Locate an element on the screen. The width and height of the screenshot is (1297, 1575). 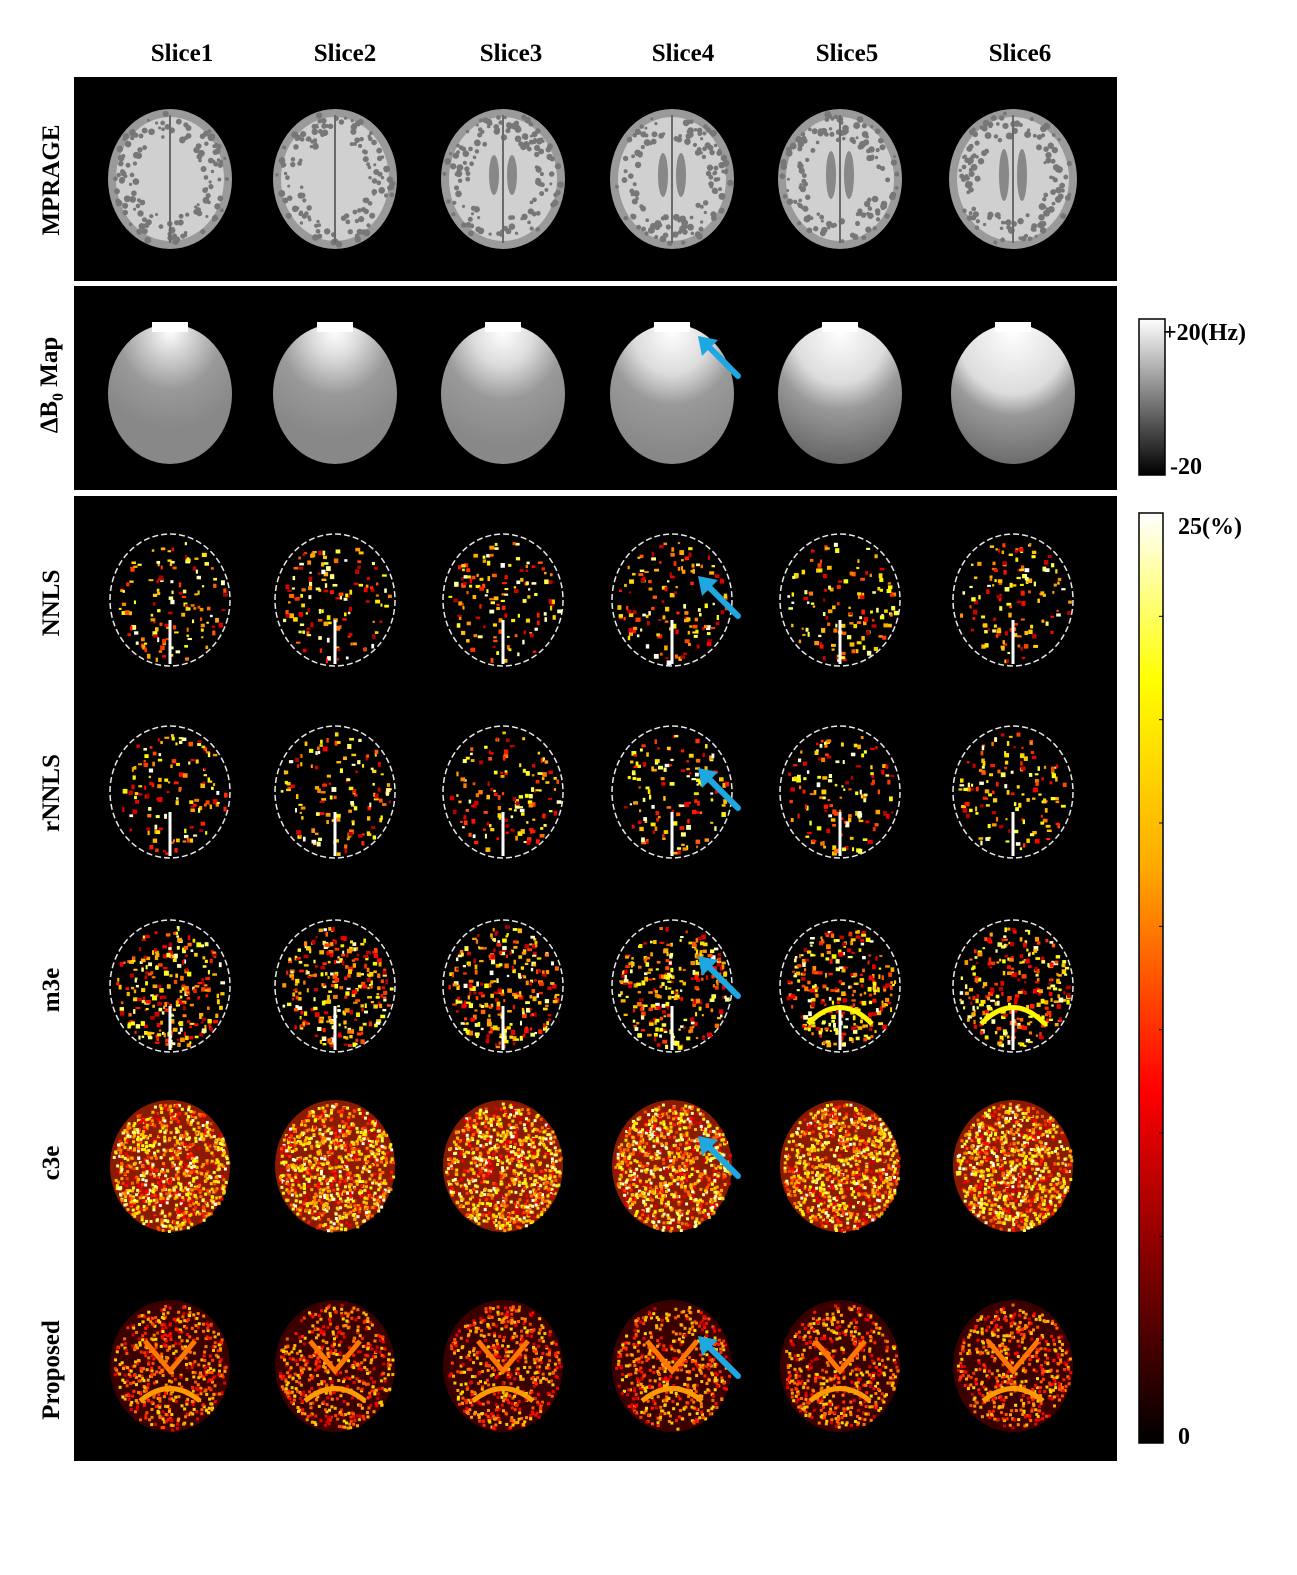
row-label-b0-map: ΔB0 Map is located at coordinates (52, 385).